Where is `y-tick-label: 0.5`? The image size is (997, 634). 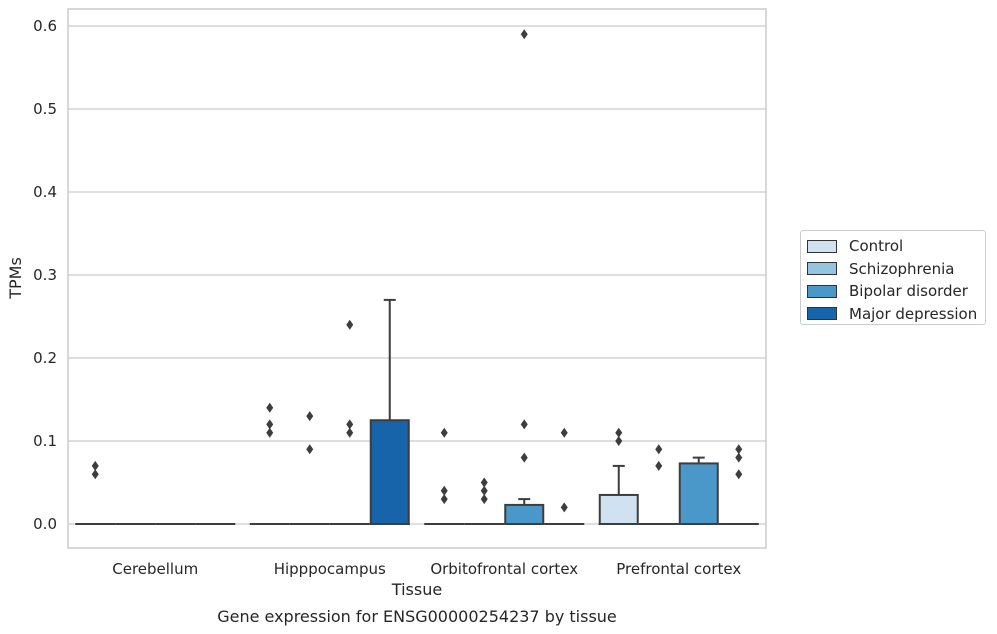 y-tick-label: 0.5 is located at coordinates (45, 109).